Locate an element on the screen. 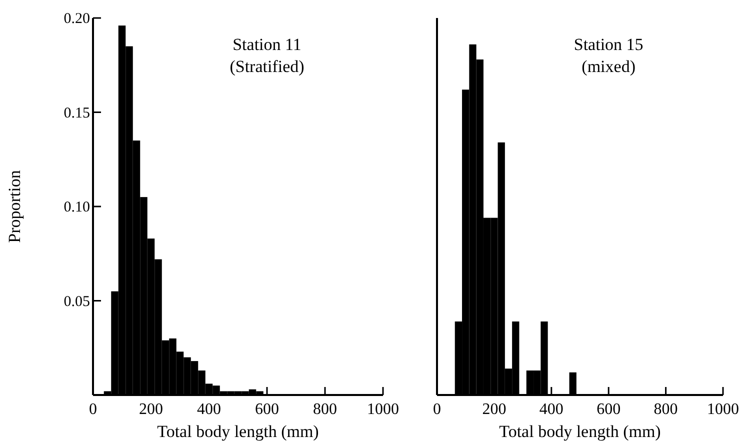 The height and width of the screenshot is (445, 744). y-tick-label: 0.05 is located at coordinates (77, 302).